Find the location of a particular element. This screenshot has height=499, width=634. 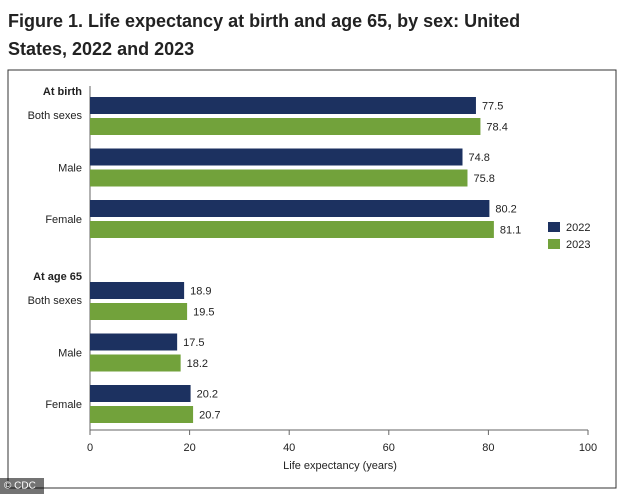

x-tick-label: 80 is located at coordinates (488, 448).